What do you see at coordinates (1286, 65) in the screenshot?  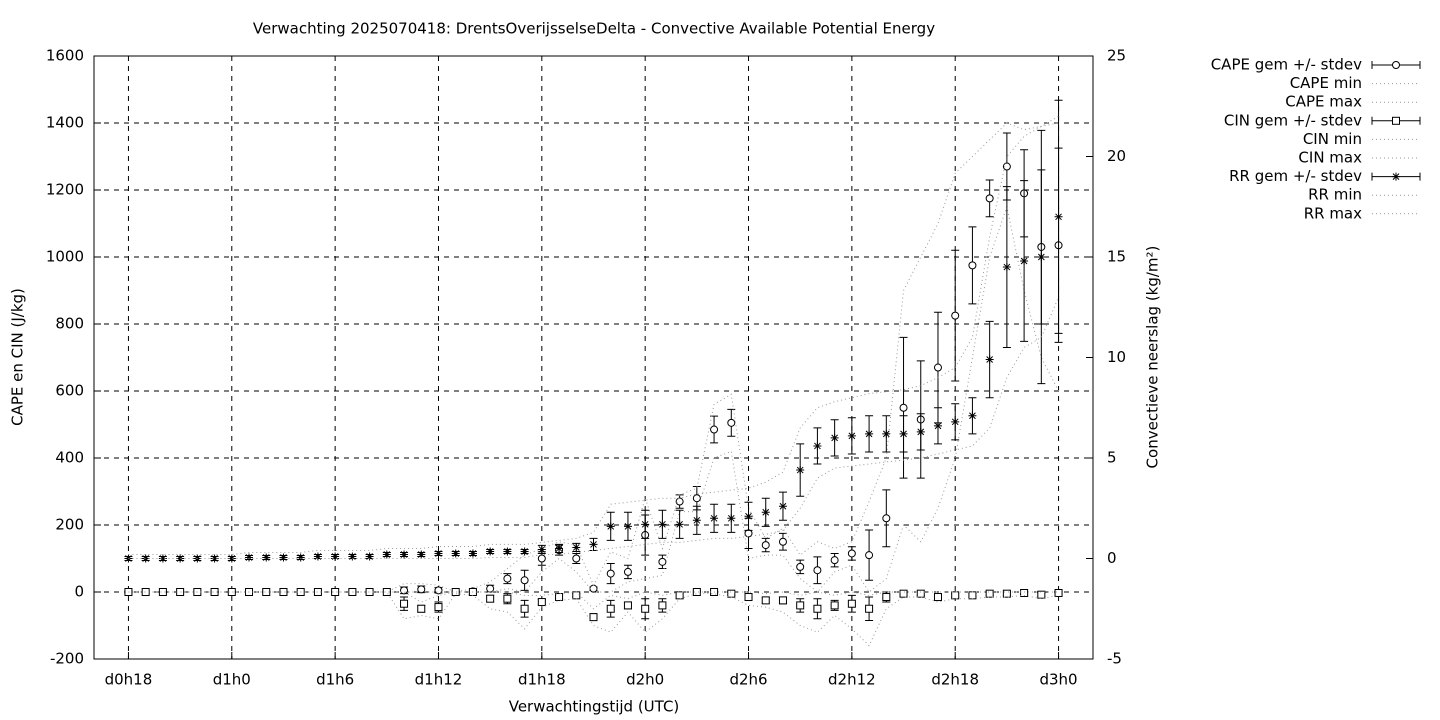 I see `legend-label: CAPE gem +/- stdev` at bounding box center [1286, 65].